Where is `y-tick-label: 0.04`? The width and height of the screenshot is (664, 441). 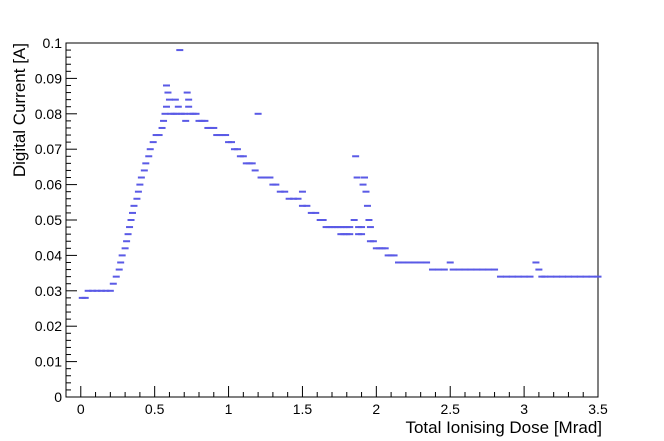 y-tick-label: 0.04 is located at coordinates (48, 255).